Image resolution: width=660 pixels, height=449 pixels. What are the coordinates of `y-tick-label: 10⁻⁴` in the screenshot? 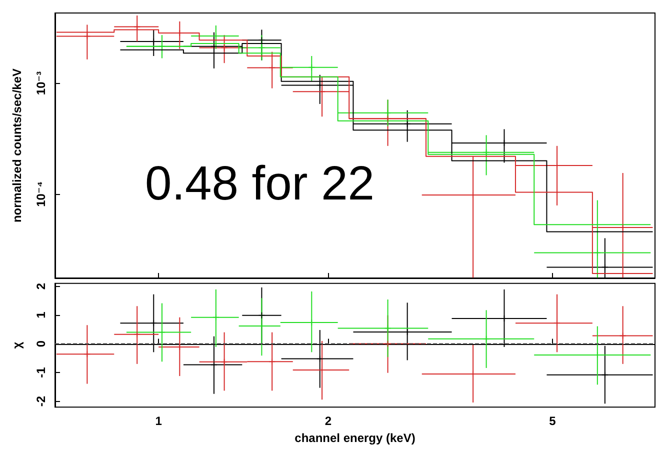 It's located at (41, 194).